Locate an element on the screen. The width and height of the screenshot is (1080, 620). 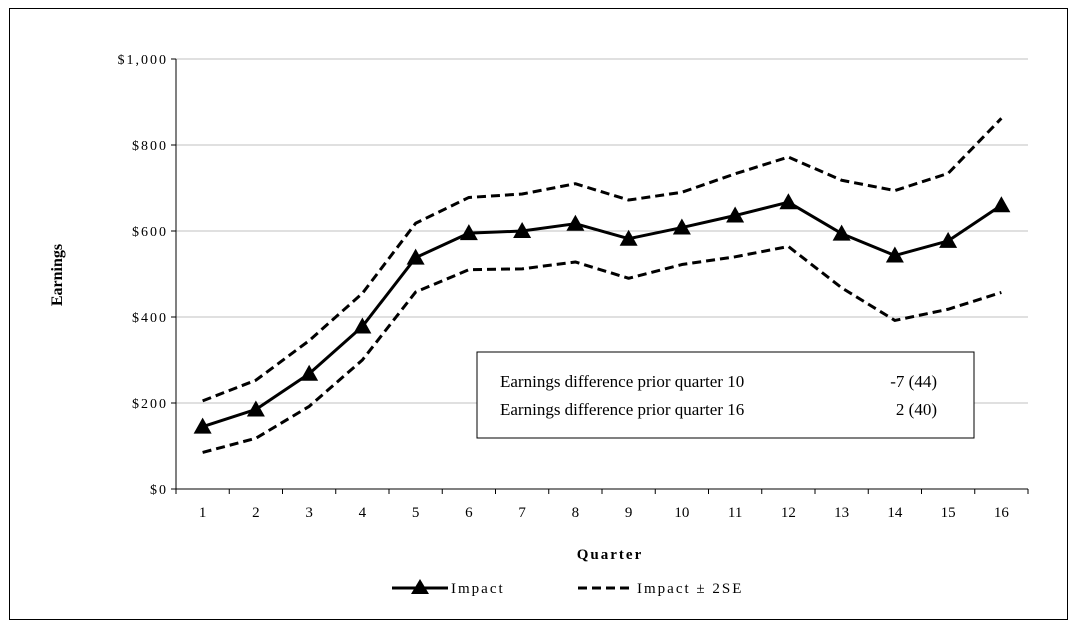
y-tick-label: $800 is located at coordinates (150, 146).